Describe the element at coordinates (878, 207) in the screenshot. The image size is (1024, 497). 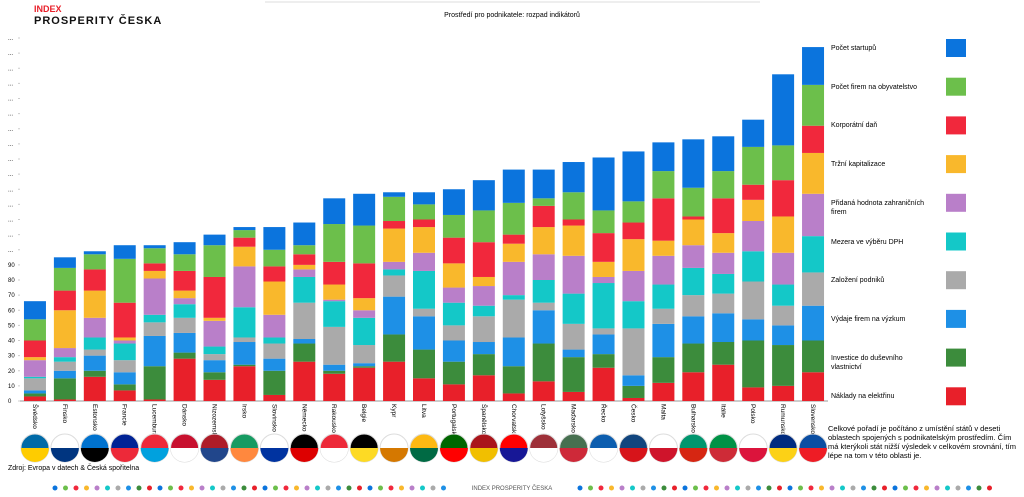
I see `legend-label: Přidaná hodnota zahraničních firem` at that location.